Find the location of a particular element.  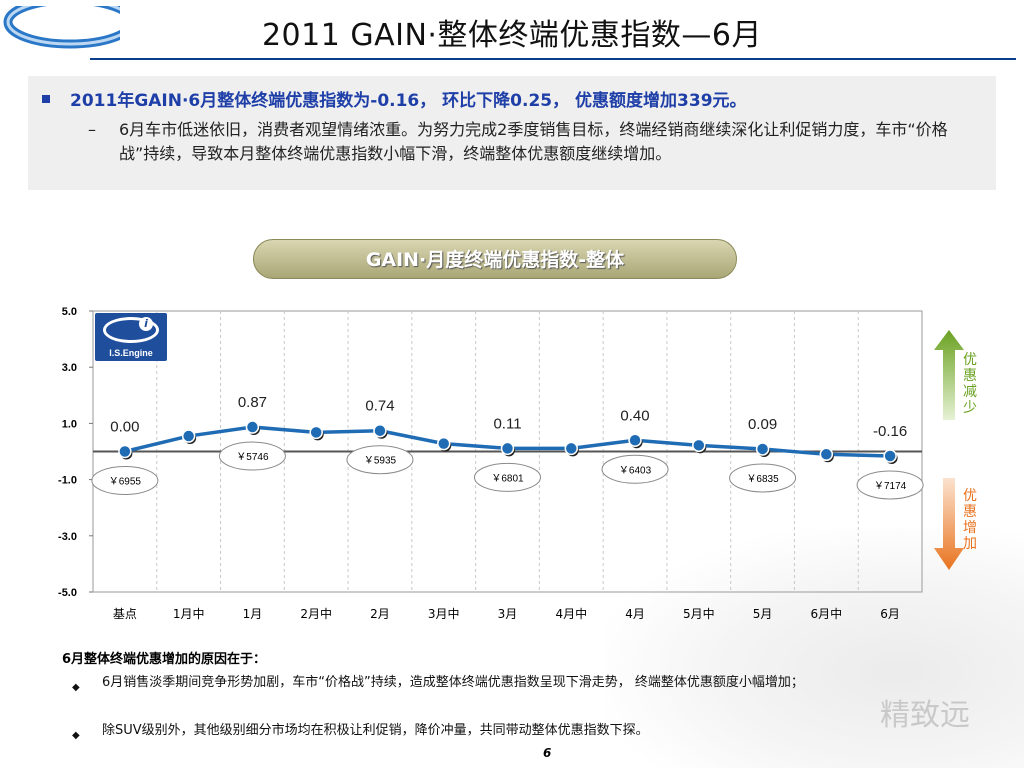

square-bullet-icon is located at coordinates (46, 99).